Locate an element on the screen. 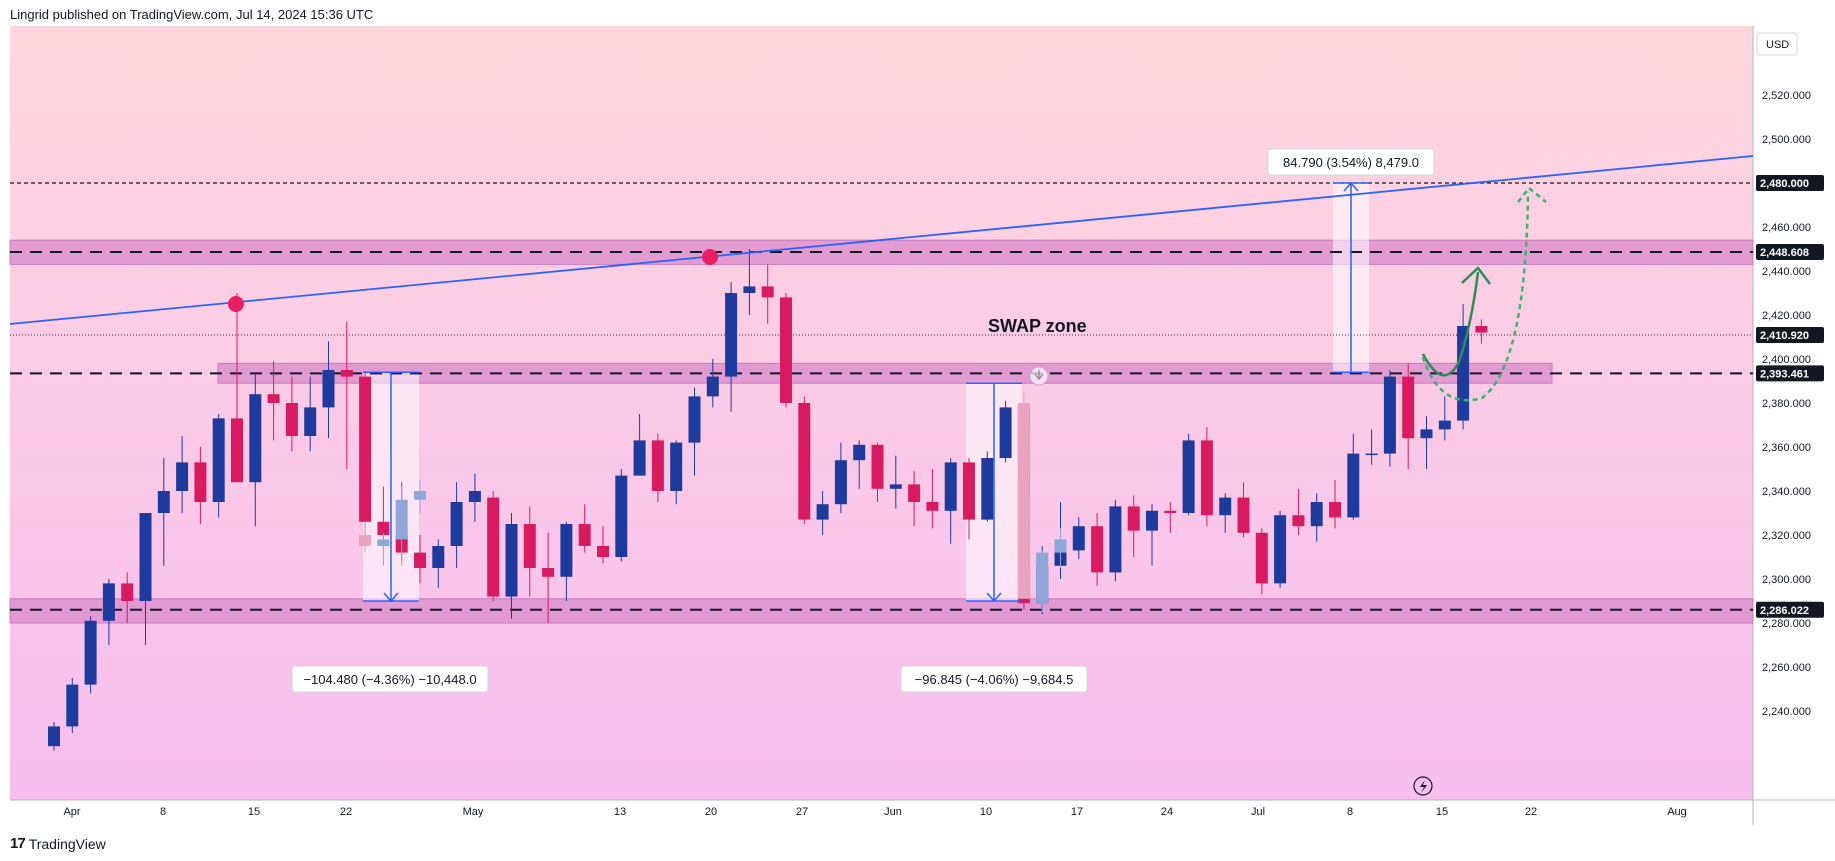 The width and height of the screenshot is (1835, 861). projection-arrow-solid-head is located at coordinates (1476, 275).